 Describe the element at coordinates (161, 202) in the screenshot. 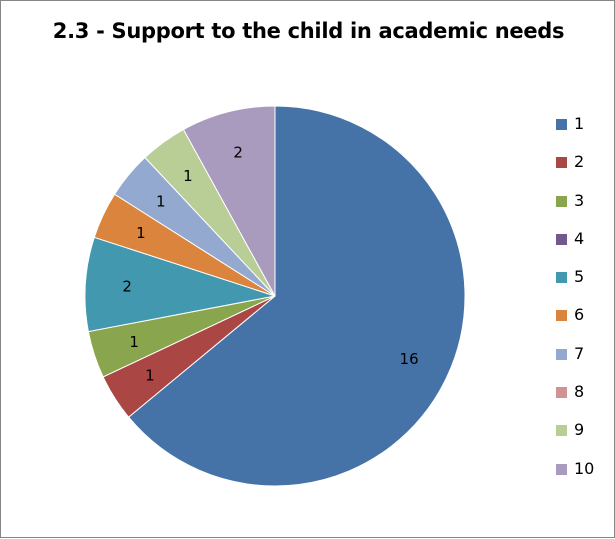

I see `data-label-7: 1` at that location.